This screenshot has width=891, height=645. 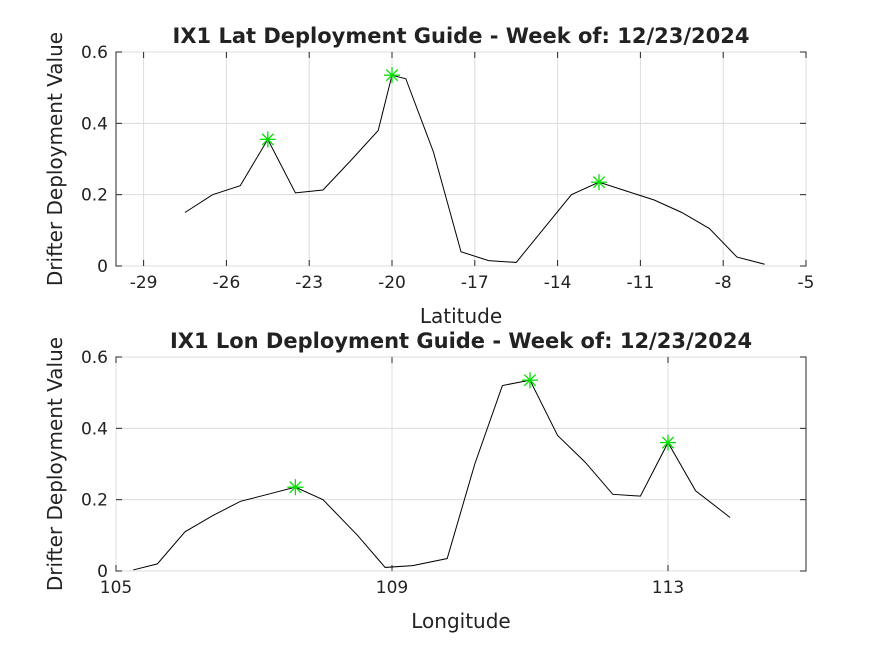 What do you see at coordinates (461, 316) in the screenshot?
I see `latitude-x-axis-label: Latitude` at bounding box center [461, 316].